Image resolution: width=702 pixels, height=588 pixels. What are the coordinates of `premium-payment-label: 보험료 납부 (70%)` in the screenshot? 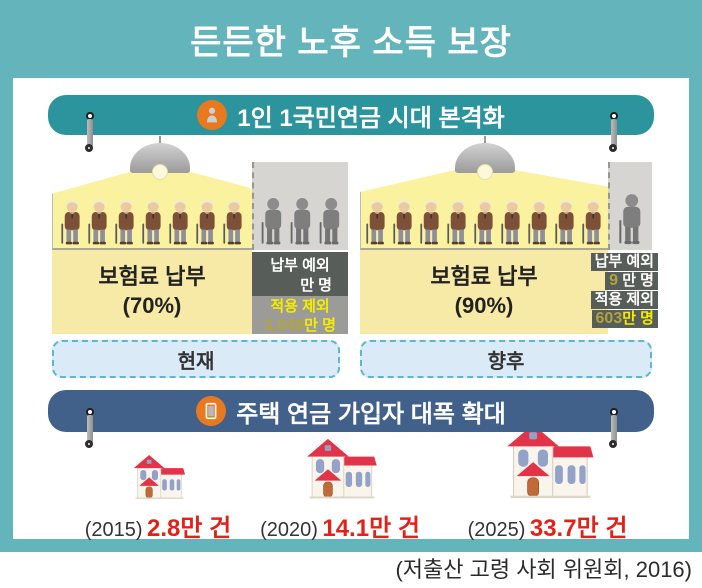 It's located at (152, 292).